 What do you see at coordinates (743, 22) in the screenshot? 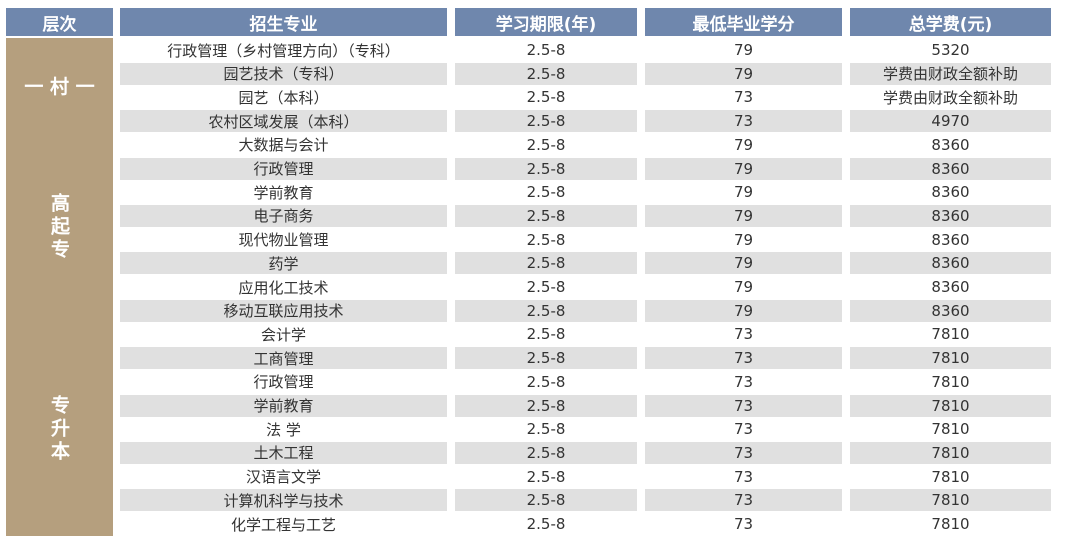
I see `header-credits: 最低毕业学分` at bounding box center [743, 22].